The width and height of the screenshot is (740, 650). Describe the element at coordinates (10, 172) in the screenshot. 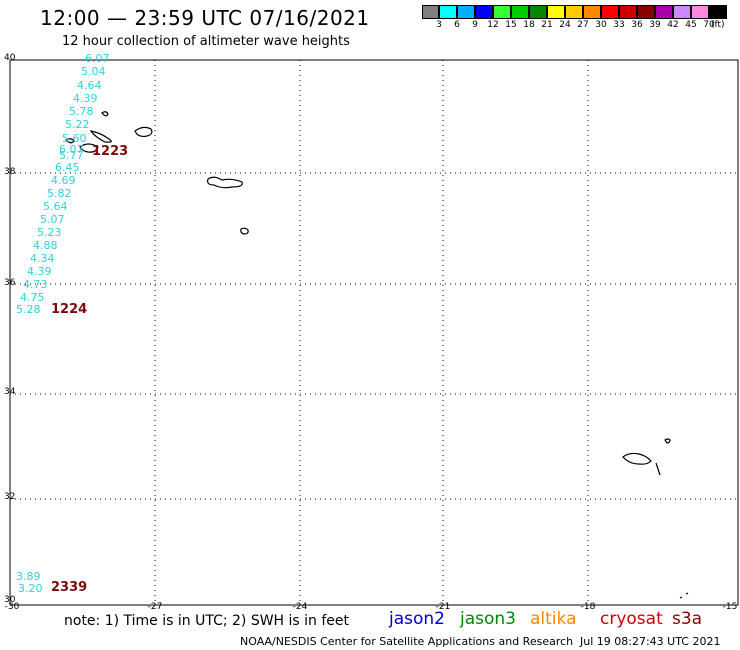

I see `lat-label: 38` at that location.